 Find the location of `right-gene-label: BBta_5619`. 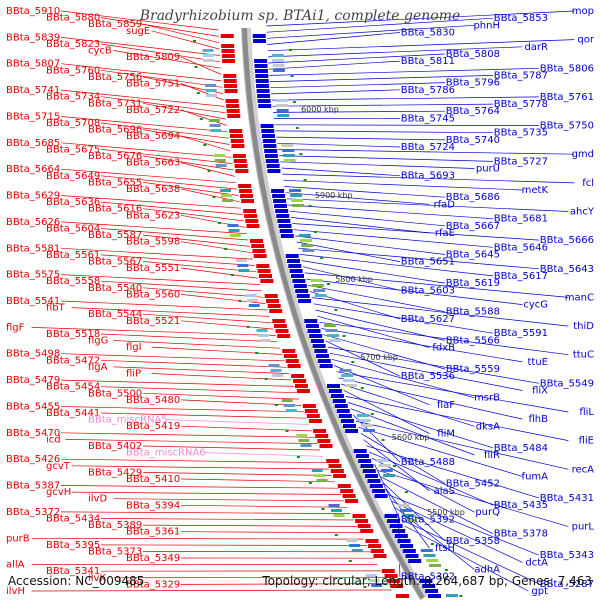

right-gene-label: BBta_5619 is located at coordinates (473, 283).